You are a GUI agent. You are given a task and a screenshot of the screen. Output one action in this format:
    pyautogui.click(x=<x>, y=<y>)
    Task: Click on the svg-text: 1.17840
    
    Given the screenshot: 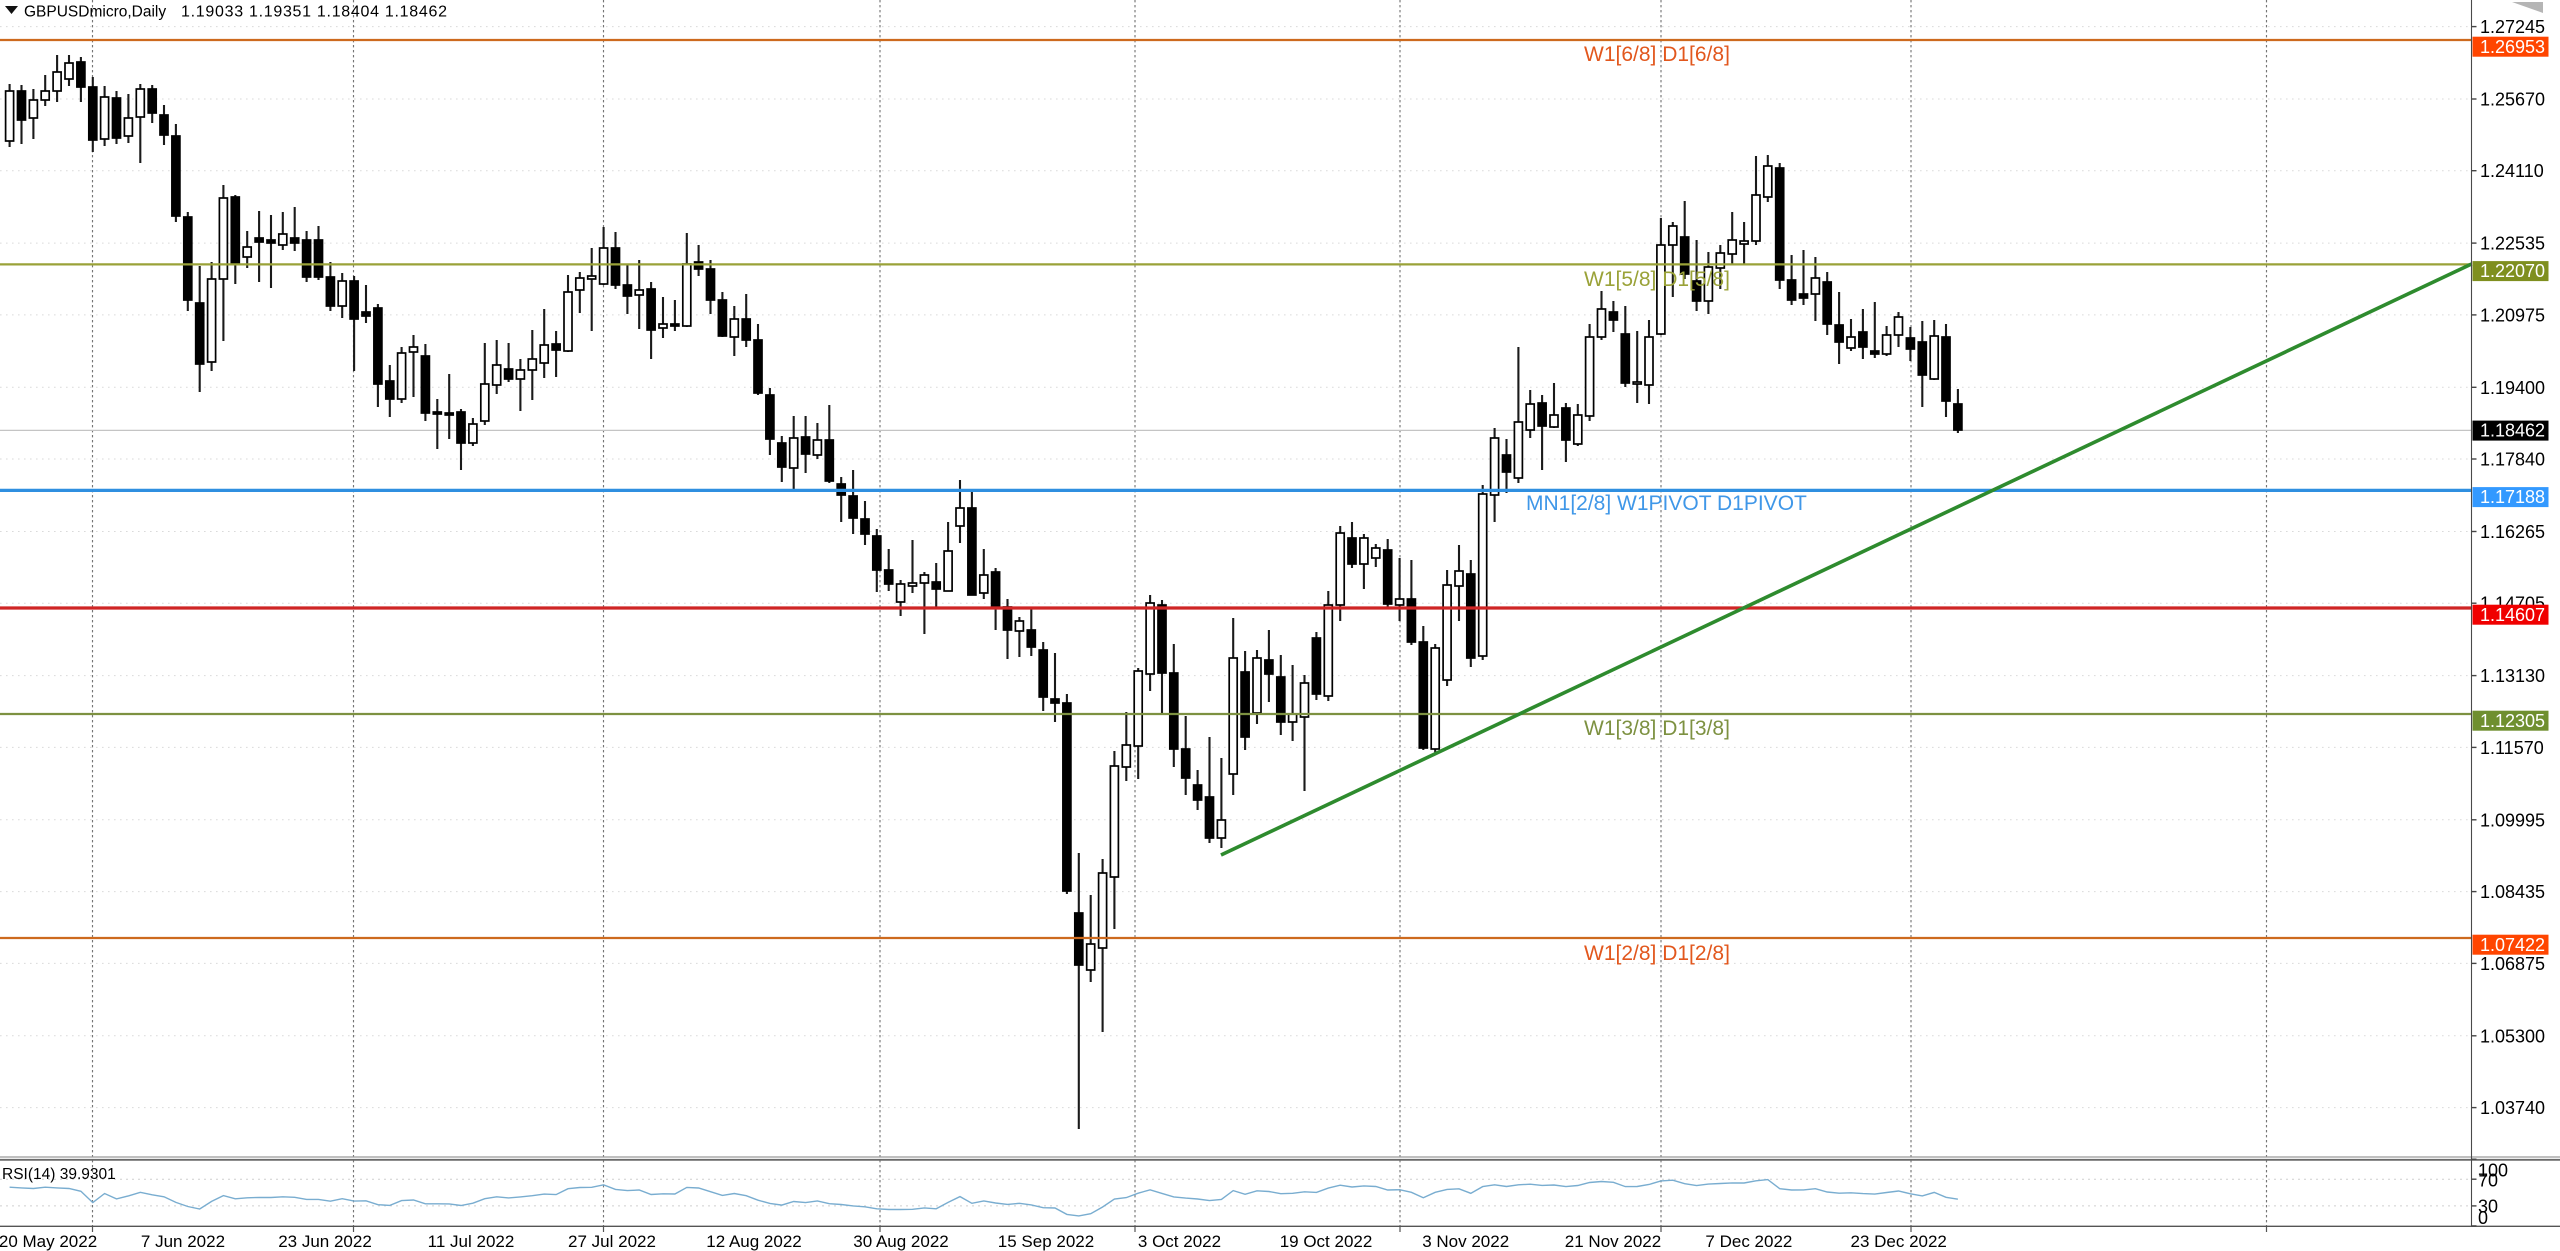 What is the action you would take?
    pyautogui.click(x=2512, y=460)
    